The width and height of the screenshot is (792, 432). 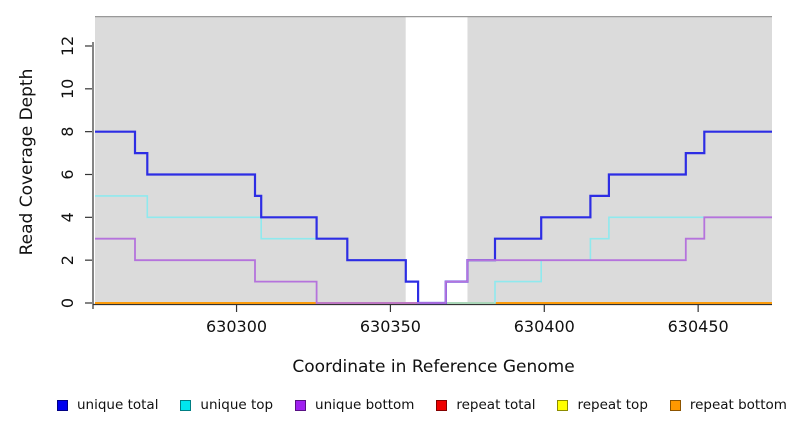 What do you see at coordinates (436, 159) in the screenshot?
I see `coverage-gap-region` at bounding box center [436, 159].